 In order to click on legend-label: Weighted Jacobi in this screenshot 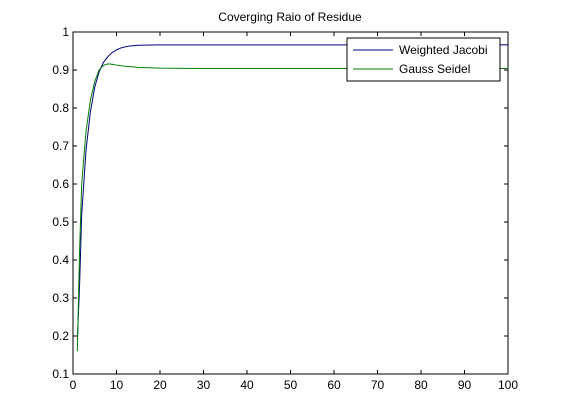, I will do `click(443, 50)`.